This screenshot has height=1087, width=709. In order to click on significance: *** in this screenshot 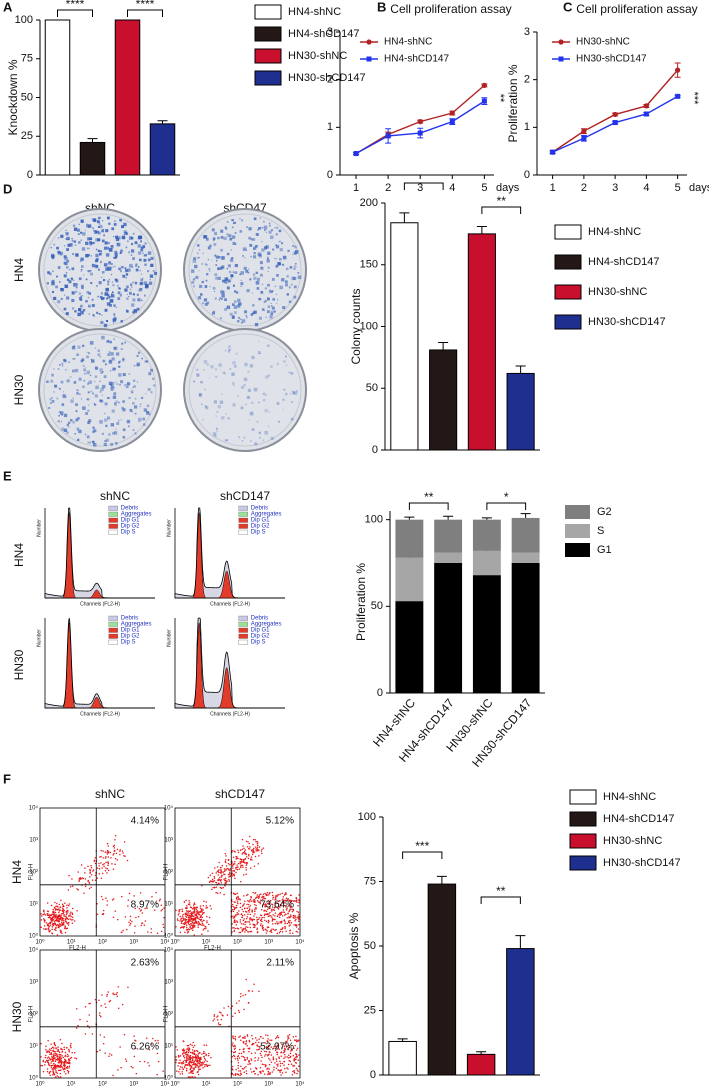, I will do `click(694, 99)`.